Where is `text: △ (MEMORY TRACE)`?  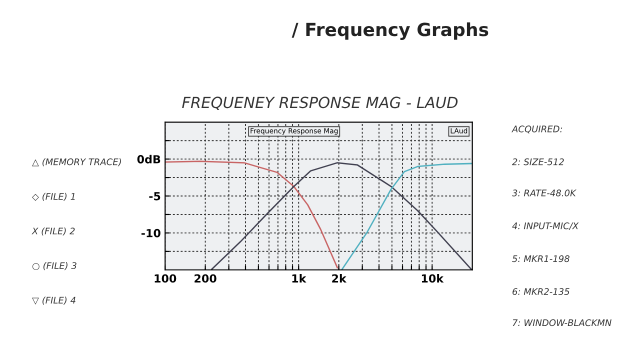 text: △ (MEMORY TRACE) is located at coordinates (76, 162).